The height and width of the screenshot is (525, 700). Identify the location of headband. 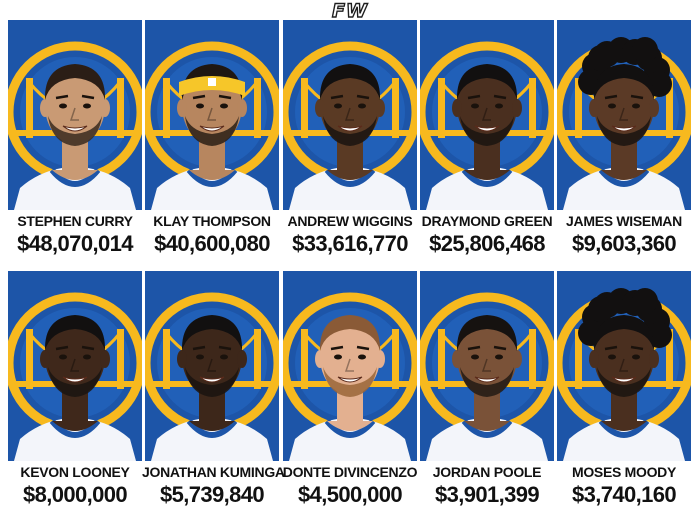
(212, 86).